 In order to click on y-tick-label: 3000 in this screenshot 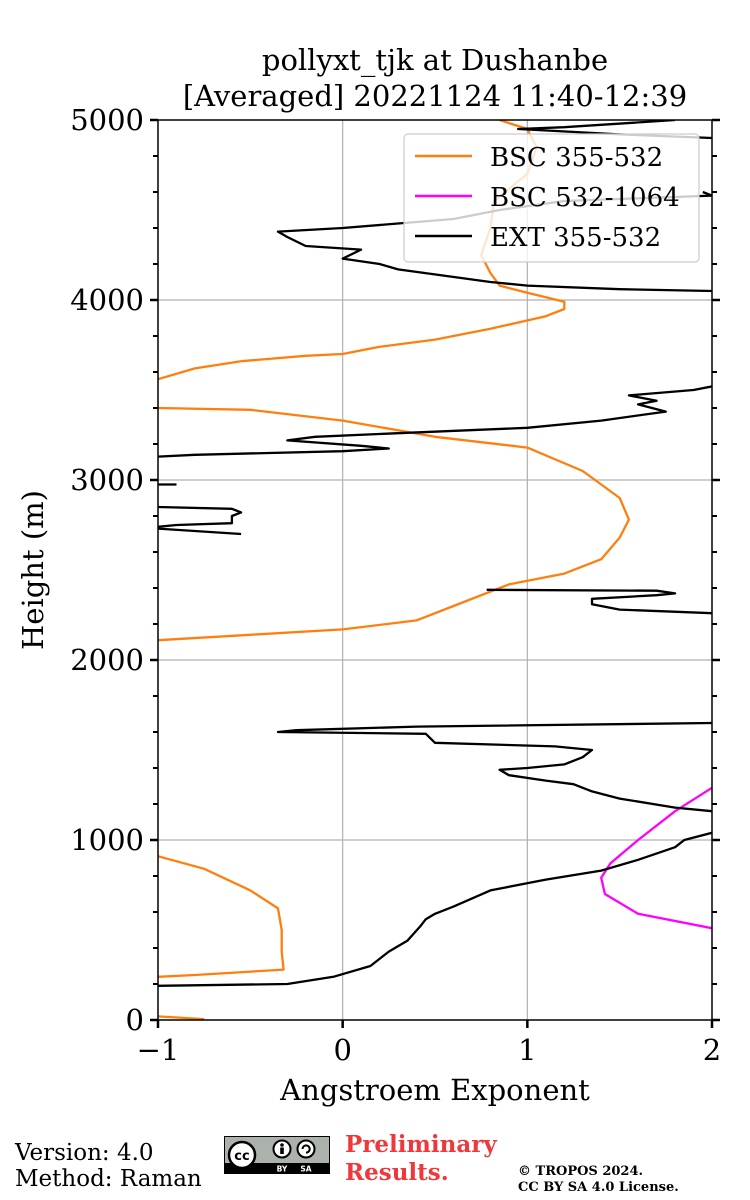, I will do `click(107, 480)`.